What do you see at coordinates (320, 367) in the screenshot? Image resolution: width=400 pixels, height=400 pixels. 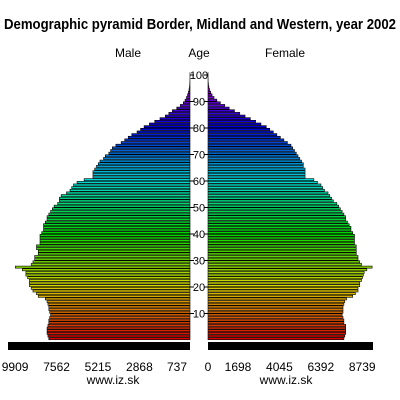 I see `female-tick-label: 6392` at bounding box center [320, 367].